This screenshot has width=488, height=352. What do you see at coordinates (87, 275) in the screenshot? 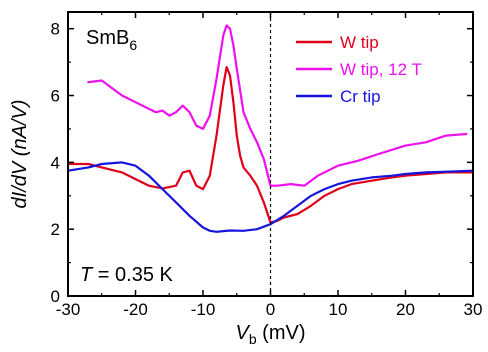
I see `temperature-symbol: T` at bounding box center [87, 275].